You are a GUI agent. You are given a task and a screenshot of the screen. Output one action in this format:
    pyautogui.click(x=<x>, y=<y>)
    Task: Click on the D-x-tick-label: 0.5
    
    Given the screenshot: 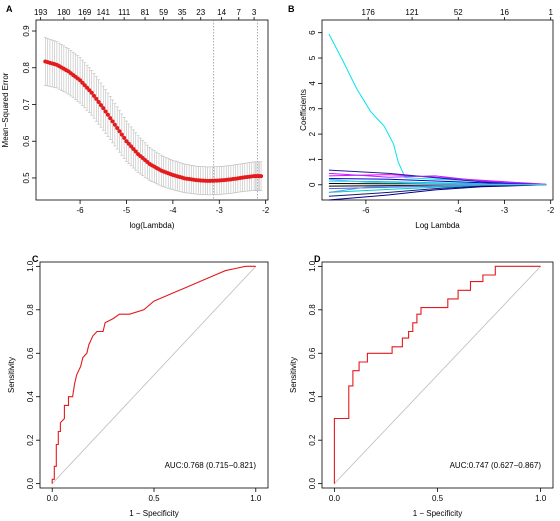 What is the action you would take?
    pyautogui.click(x=438, y=498)
    